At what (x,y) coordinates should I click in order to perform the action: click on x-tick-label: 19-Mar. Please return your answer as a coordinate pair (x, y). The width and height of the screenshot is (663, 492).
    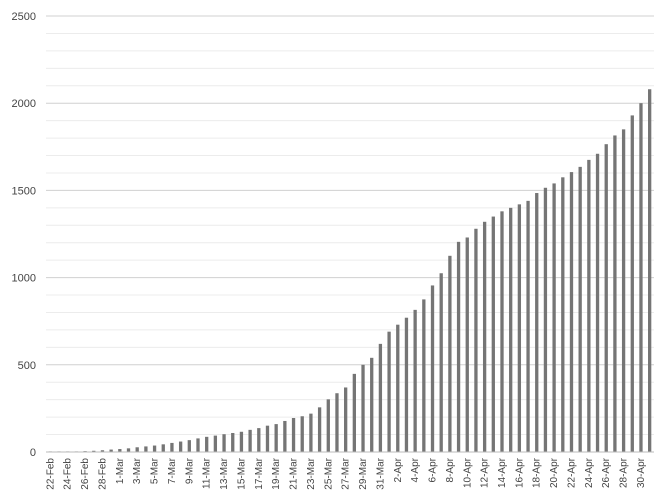
    Looking at the image, I should click on (276, 473).